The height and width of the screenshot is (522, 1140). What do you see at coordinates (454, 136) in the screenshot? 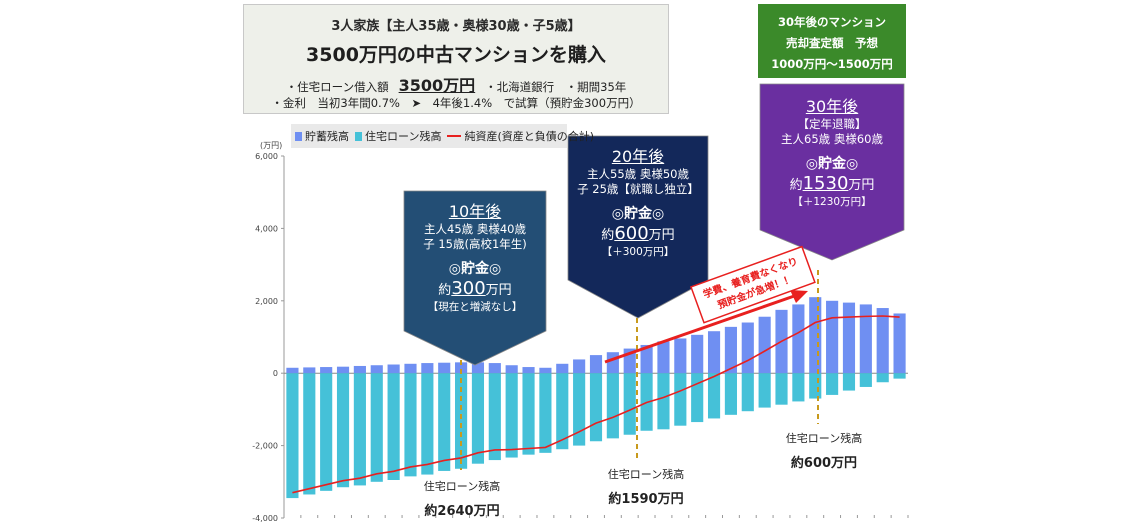
I see `legend-net-swatch` at bounding box center [454, 136].